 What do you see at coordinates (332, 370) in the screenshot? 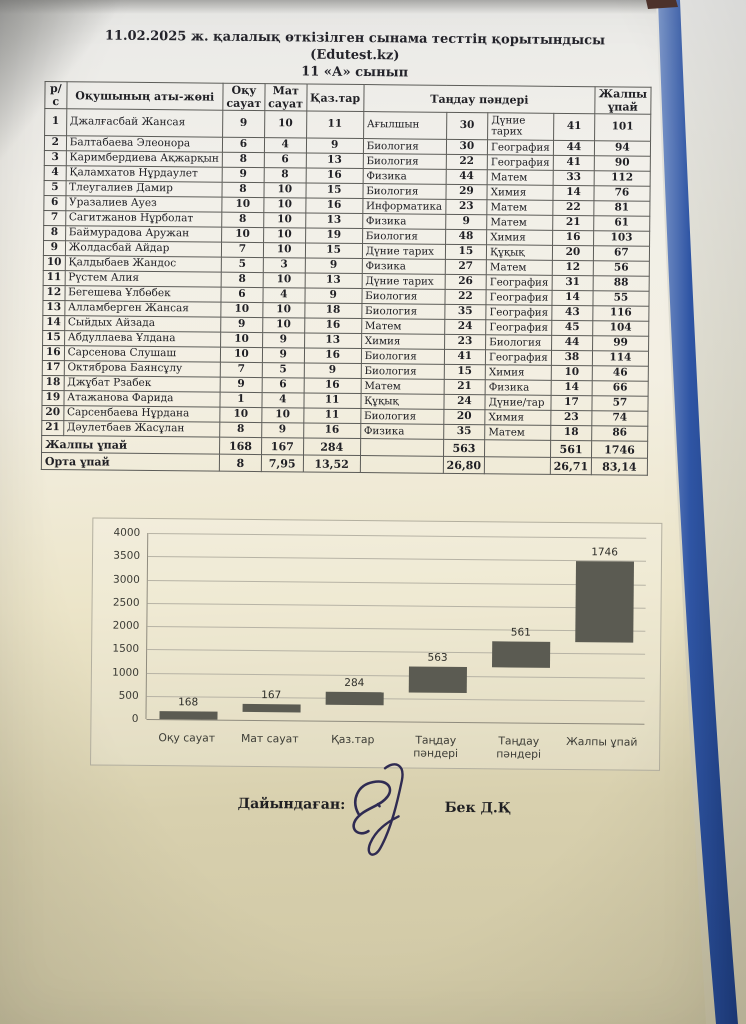
I see `cell-kaz: 9` at bounding box center [332, 370].